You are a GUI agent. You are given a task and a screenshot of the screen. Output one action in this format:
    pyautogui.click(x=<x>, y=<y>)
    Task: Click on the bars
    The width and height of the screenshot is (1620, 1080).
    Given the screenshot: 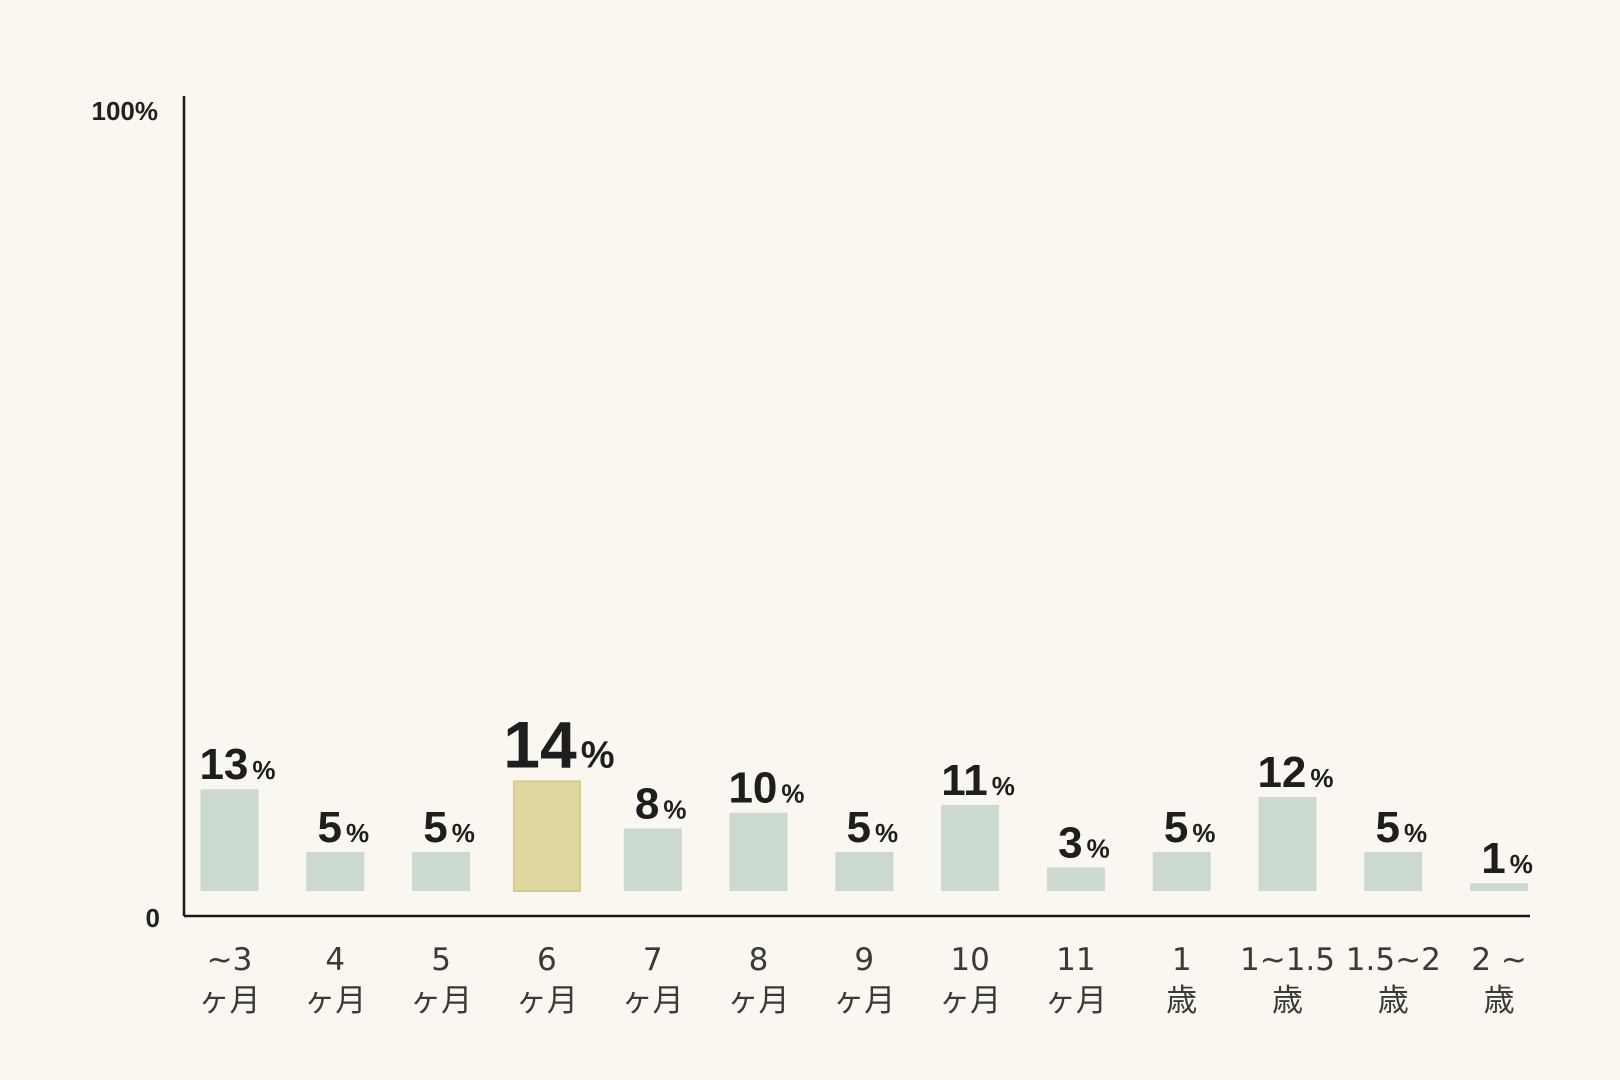 What is the action you would take?
    pyautogui.click(x=864, y=836)
    